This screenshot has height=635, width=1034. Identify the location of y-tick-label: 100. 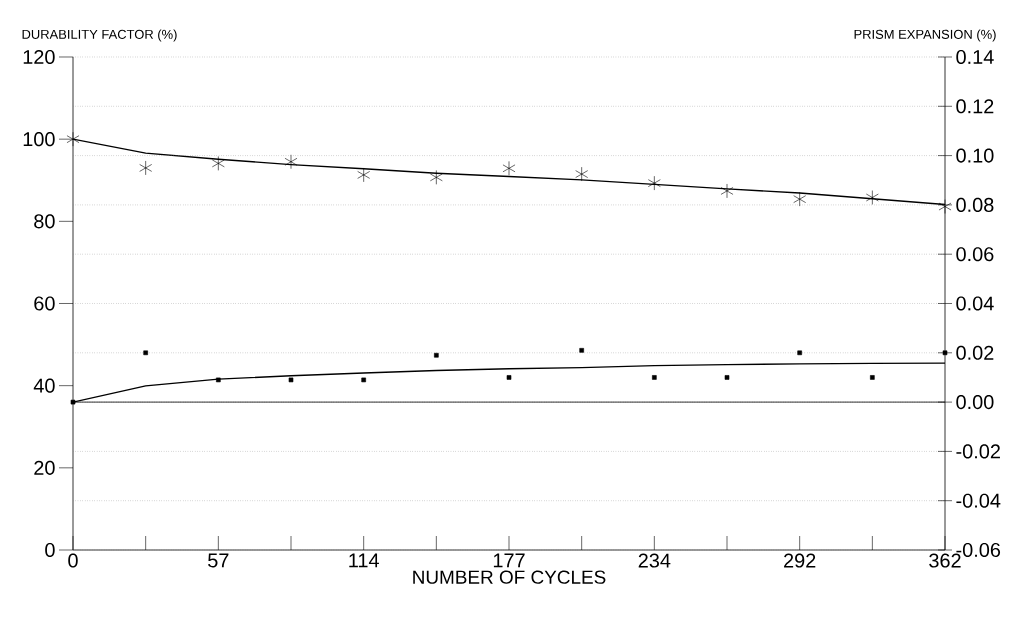
(39, 139).